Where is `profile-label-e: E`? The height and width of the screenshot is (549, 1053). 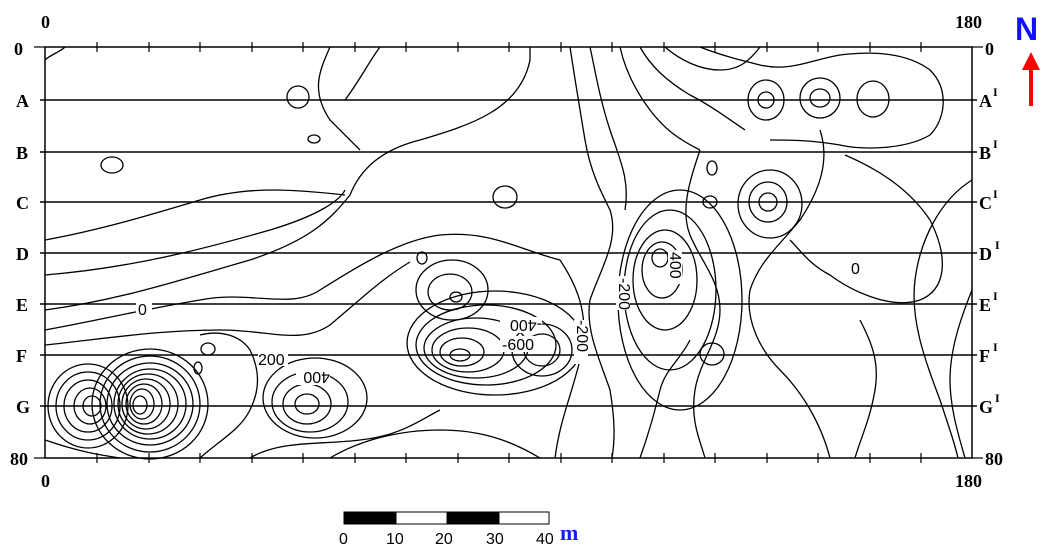 profile-label-e: E is located at coordinates (22, 305).